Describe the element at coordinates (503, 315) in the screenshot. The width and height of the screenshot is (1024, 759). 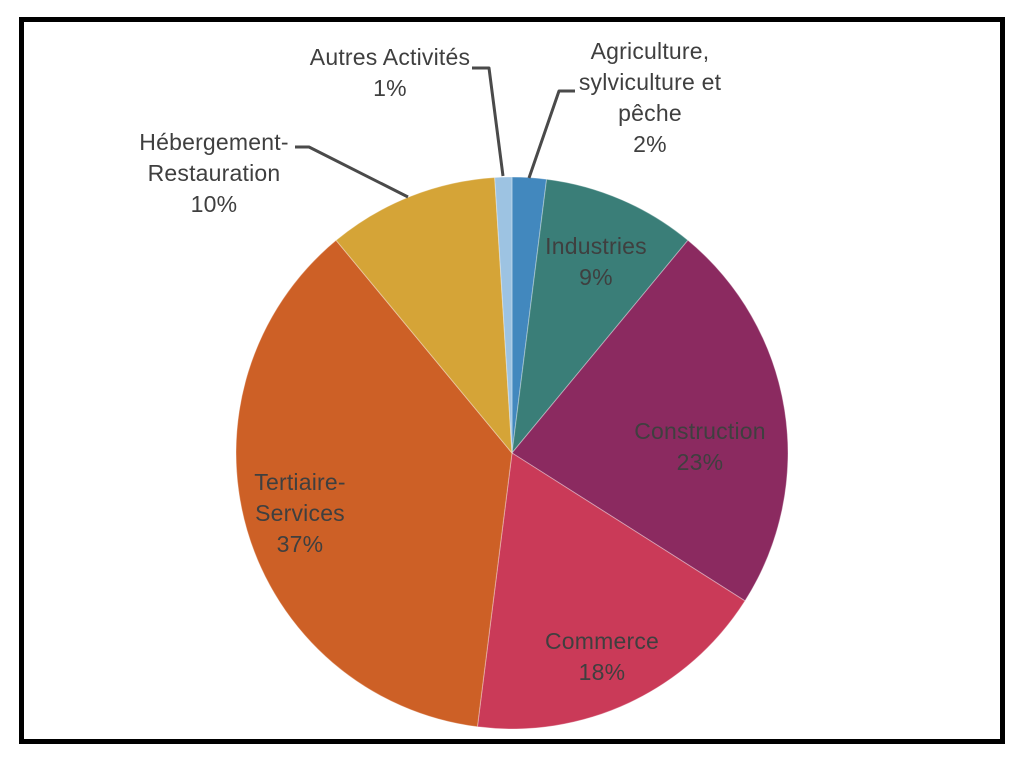
I see `pie-slice-autres-activites` at that location.